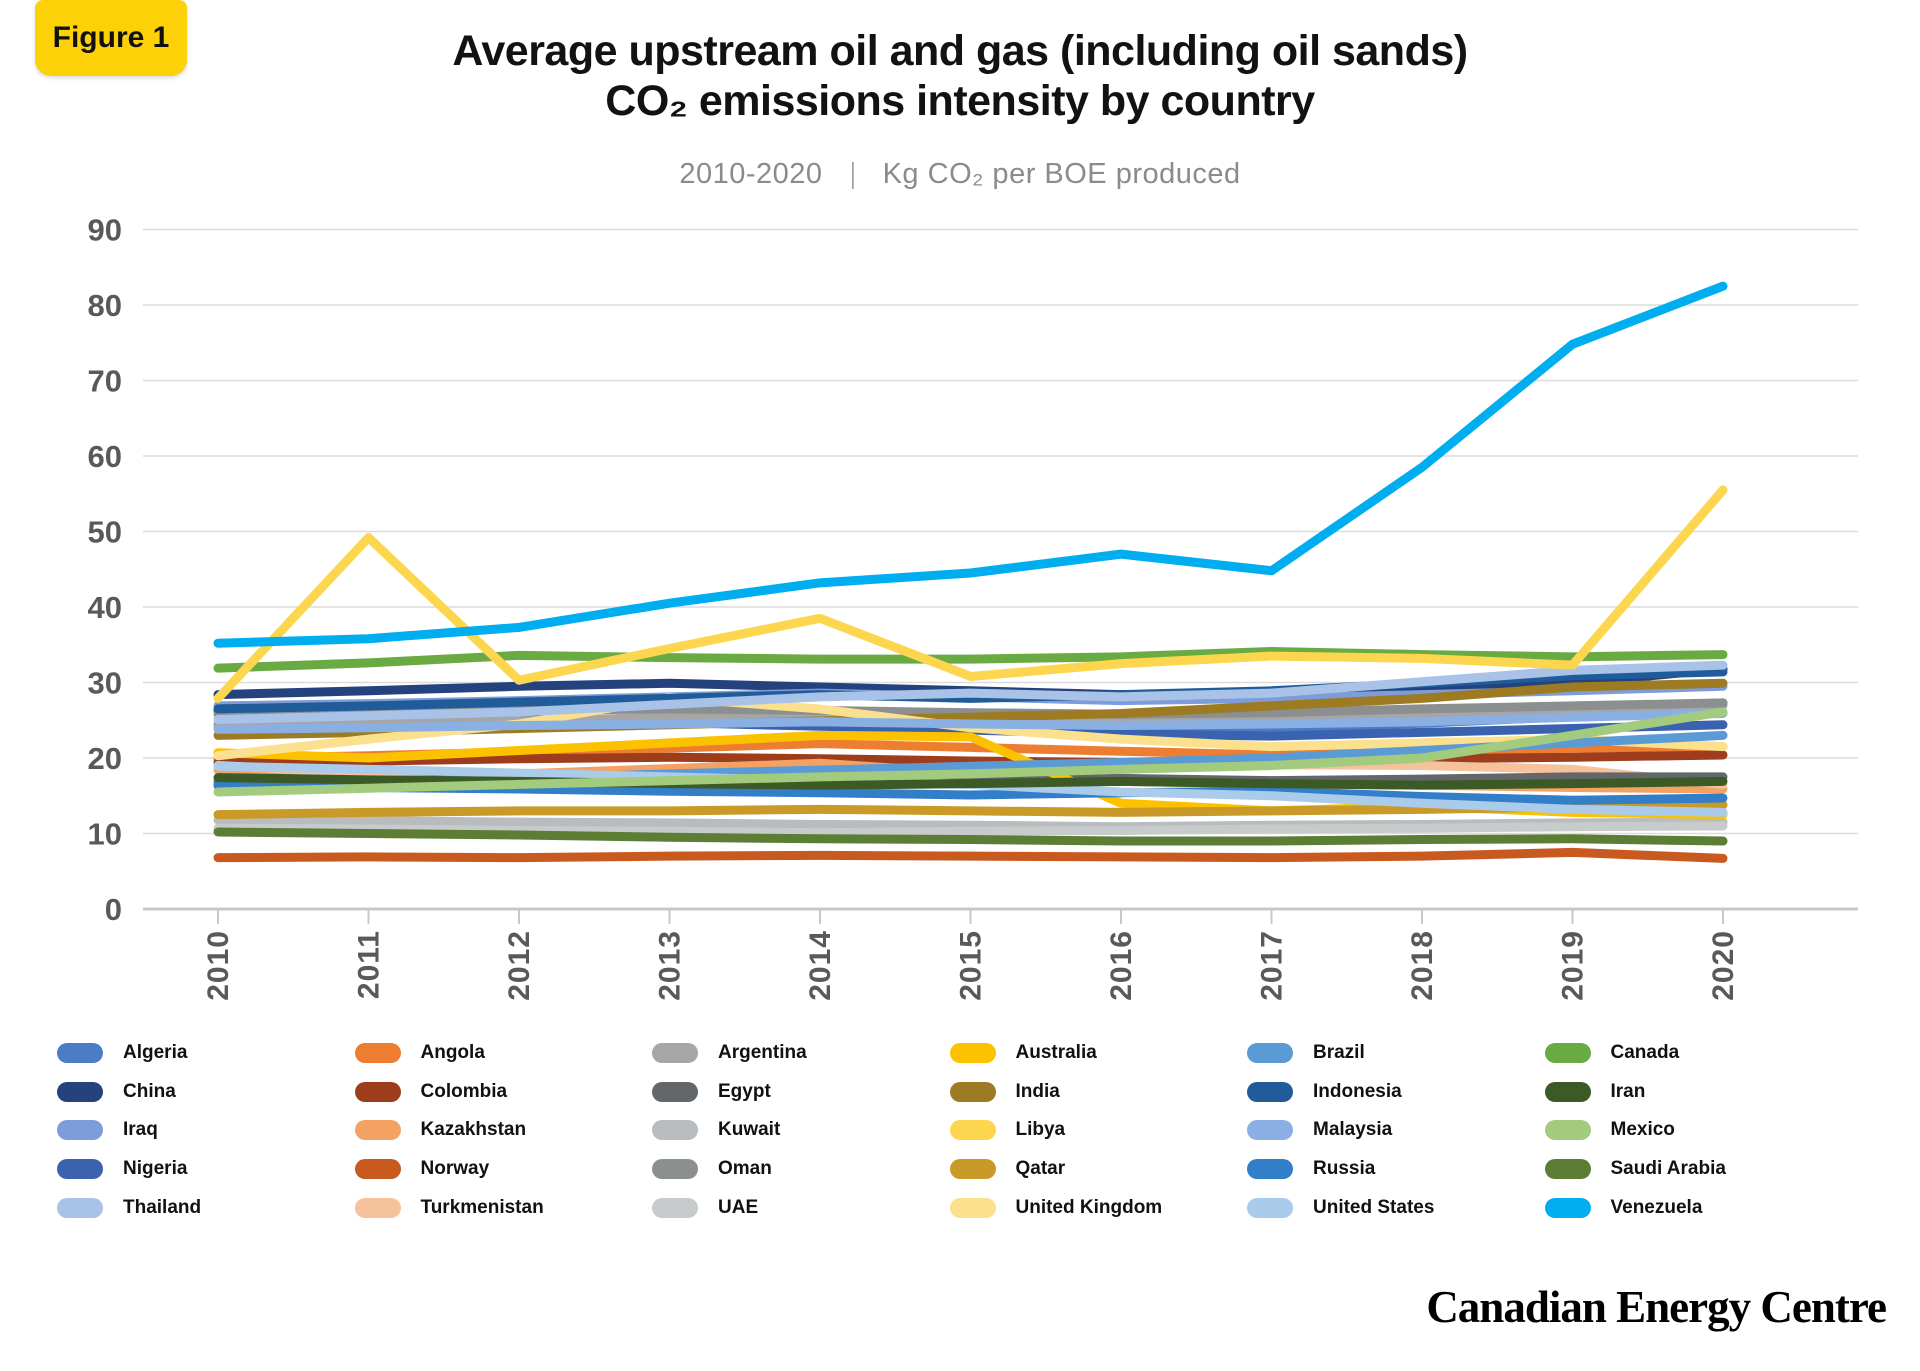 The image size is (1920, 1371). I want to click on legend-item: Qatar, so click(1098, 1169).